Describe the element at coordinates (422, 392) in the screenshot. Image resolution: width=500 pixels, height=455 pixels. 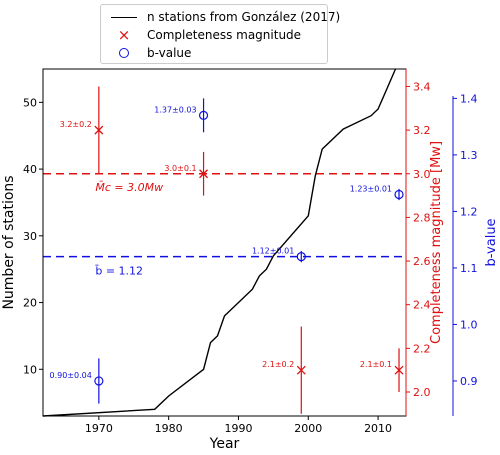
I see `right-tick-label: 2.0` at that location.